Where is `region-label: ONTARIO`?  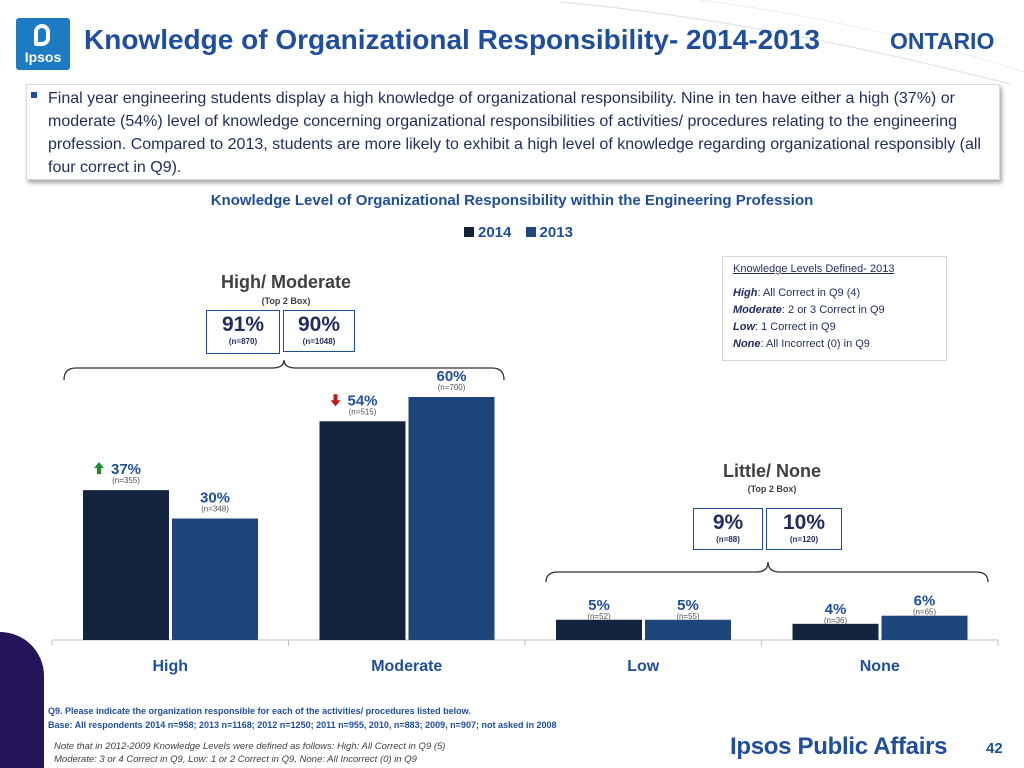
region-label: ONTARIO is located at coordinates (942, 41).